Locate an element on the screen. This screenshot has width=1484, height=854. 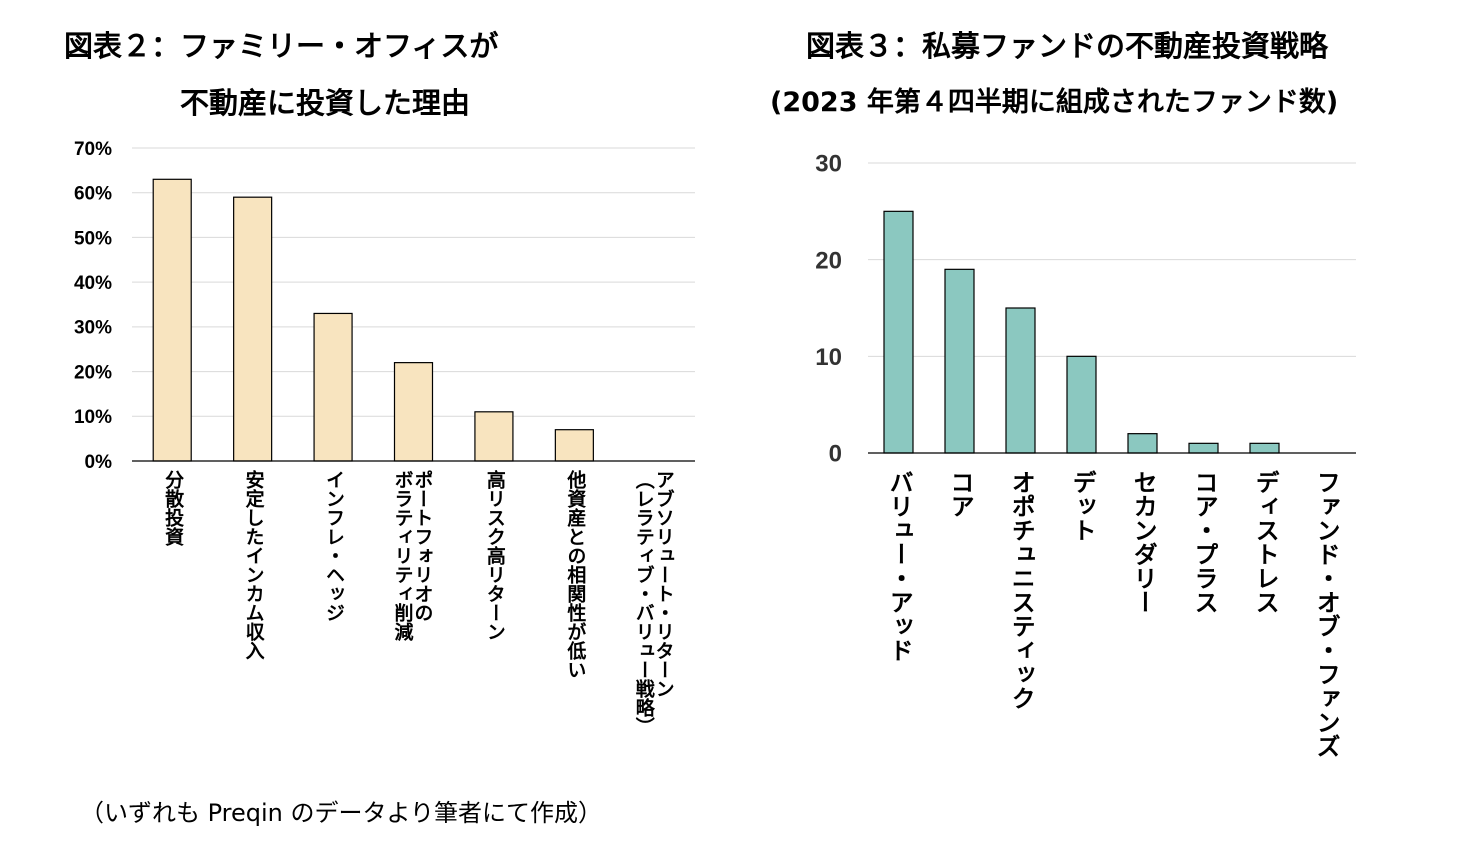
chart2-ytick-label: 30 is located at coordinates (828, 164).